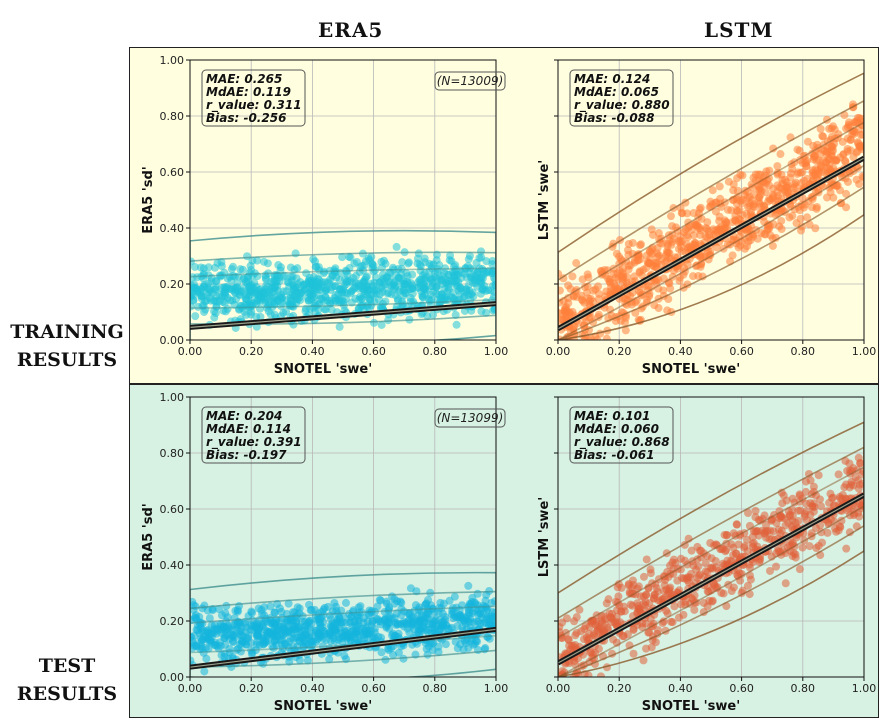 This screenshot has height=720, width=885. Describe the element at coordinates (680, 688) in the screenshot. I see `x-tick-label: 0.40` at that location.